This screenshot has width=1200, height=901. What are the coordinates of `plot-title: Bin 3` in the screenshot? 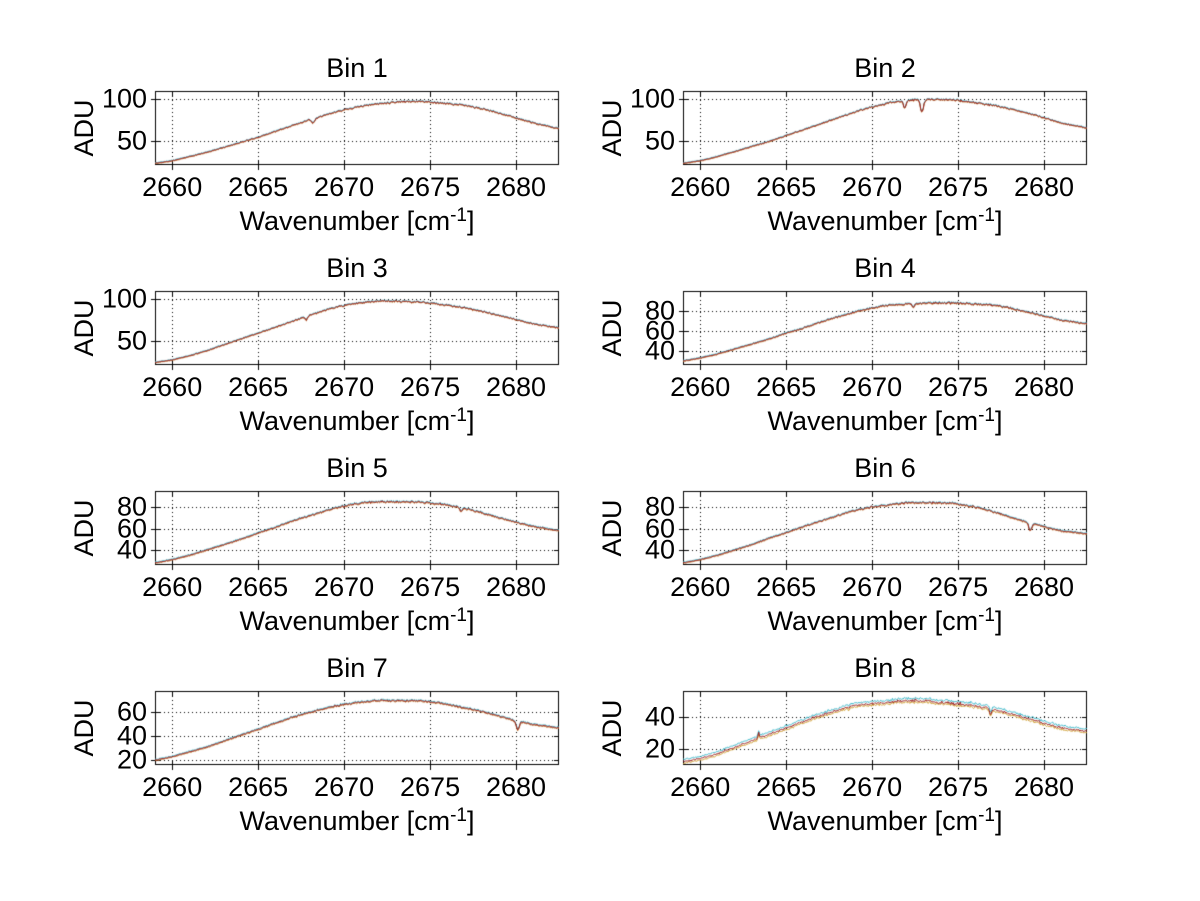 It's located at (357, 268).